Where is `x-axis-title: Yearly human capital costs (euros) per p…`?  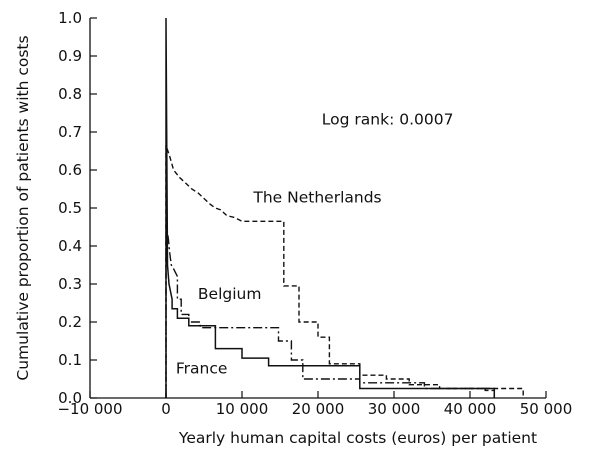 x-axis-title: Yearly human capital costs (euros) per p… is located at coordinates (357, 438).